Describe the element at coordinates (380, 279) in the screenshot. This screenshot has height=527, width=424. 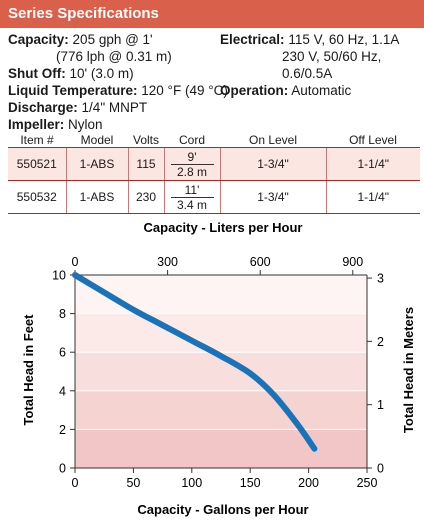
I see `right-tick-label: 3` at that location.